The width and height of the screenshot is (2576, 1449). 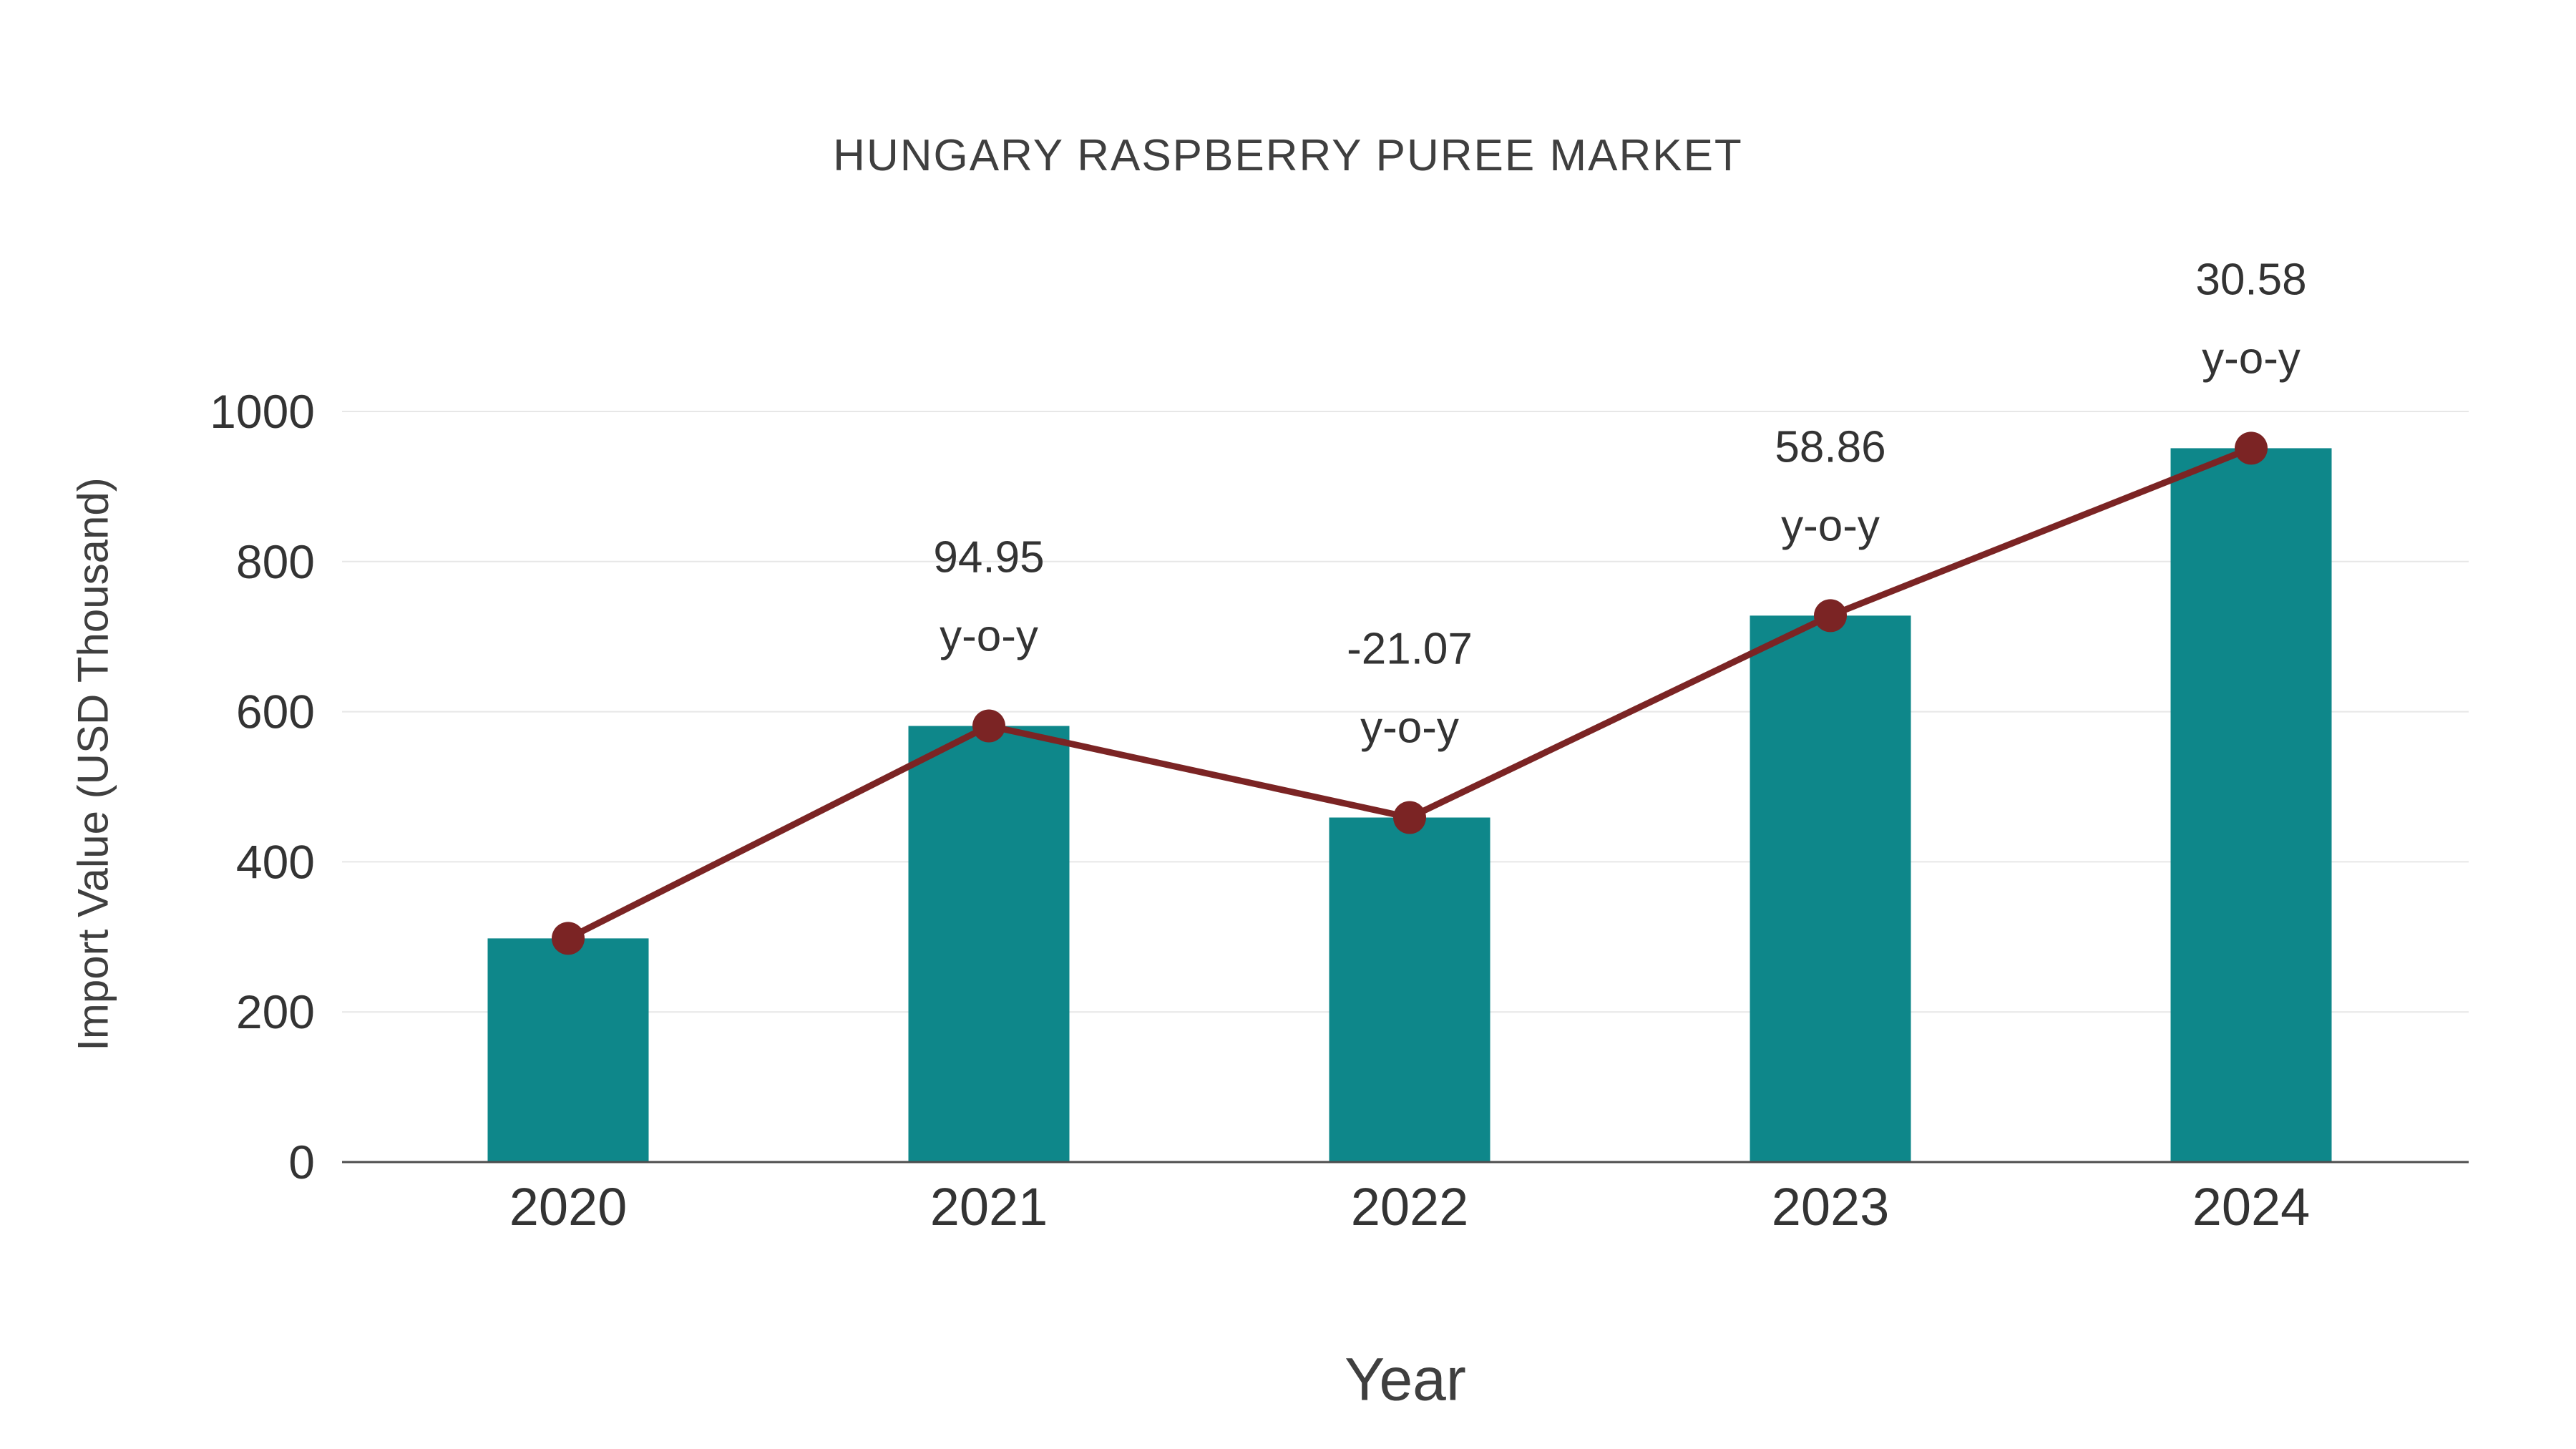 I want to click on y-tick-label: 400, so click(x=275, y=861).